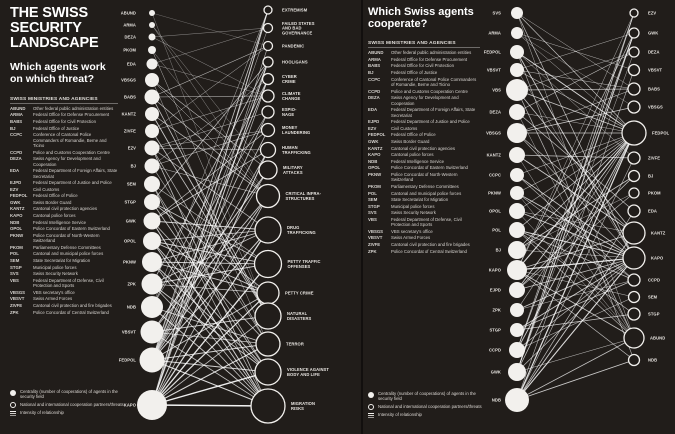 The width and height of the screenshot is (675, 434). I want to click on agency-desc: Swiss Border Guard, so click(52, 202).